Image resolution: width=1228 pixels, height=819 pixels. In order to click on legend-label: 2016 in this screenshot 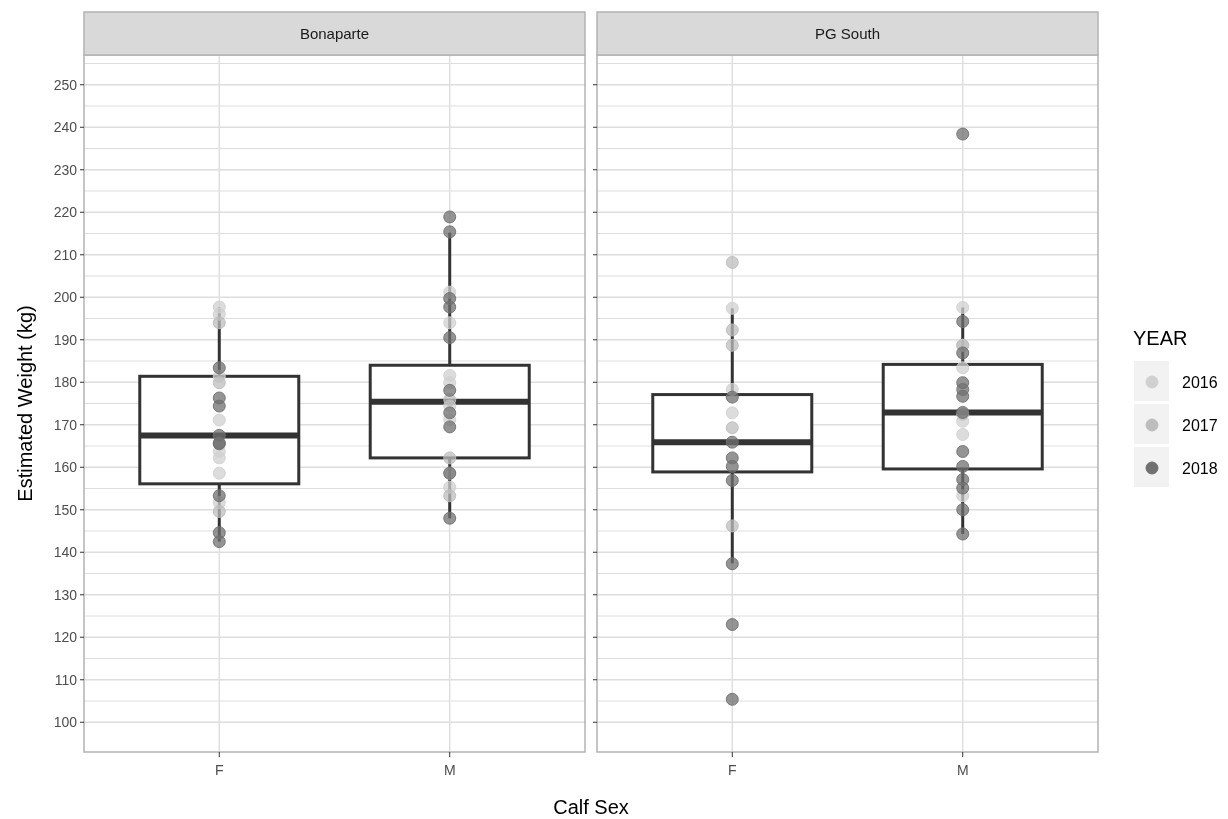, I will do `click(1200, 382)`.